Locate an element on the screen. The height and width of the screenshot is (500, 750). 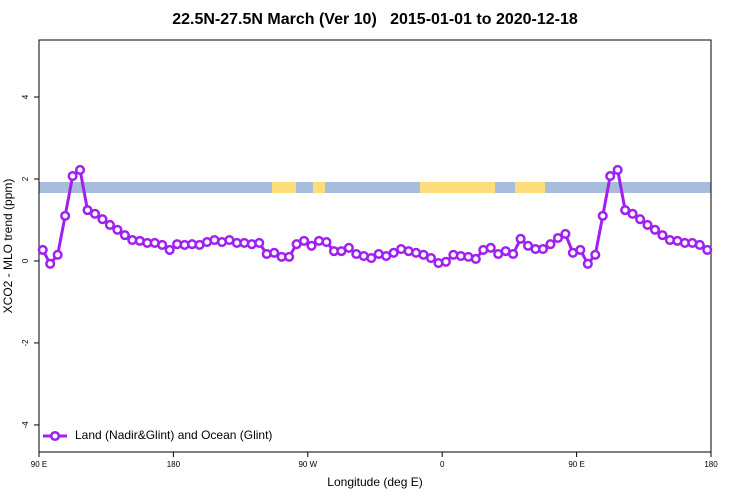
x-tick-label: 0 is located at coordinates (442, 464).